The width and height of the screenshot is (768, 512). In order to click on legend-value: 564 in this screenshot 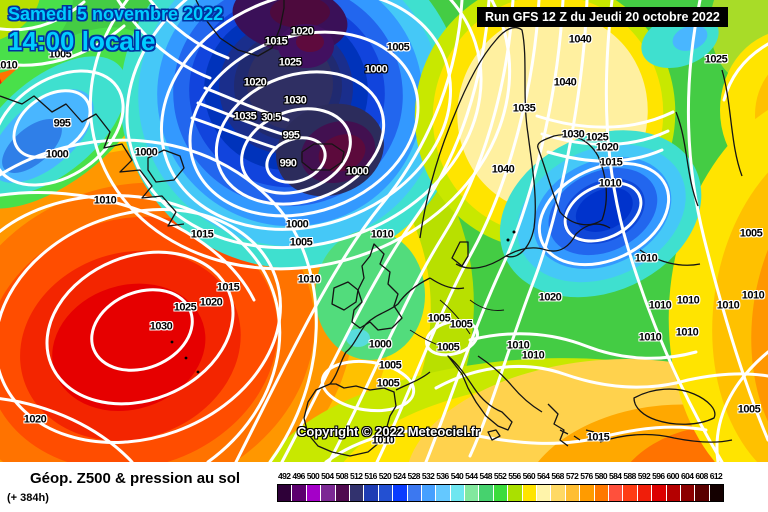, I will do `click(543, 476)`.